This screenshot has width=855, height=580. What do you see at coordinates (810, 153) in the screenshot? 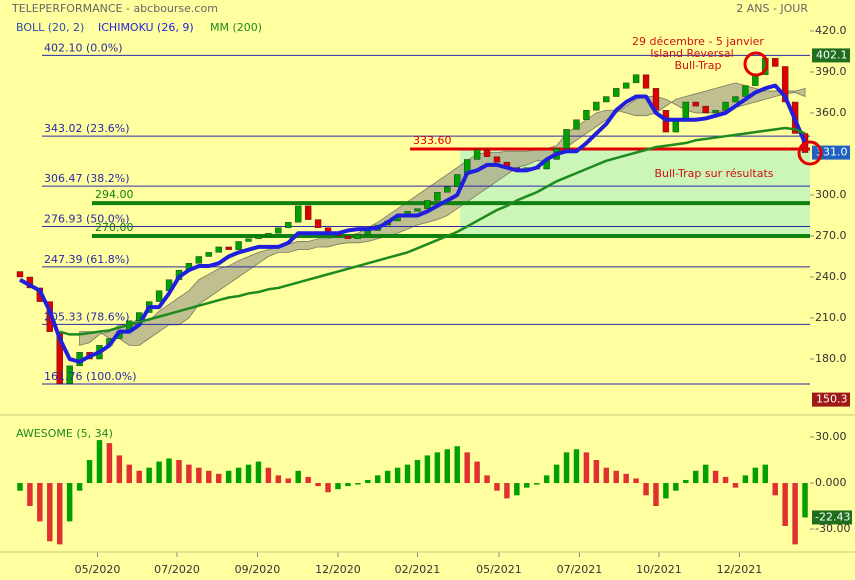
I see `highlight-circle` at bounding box center [810, 153].